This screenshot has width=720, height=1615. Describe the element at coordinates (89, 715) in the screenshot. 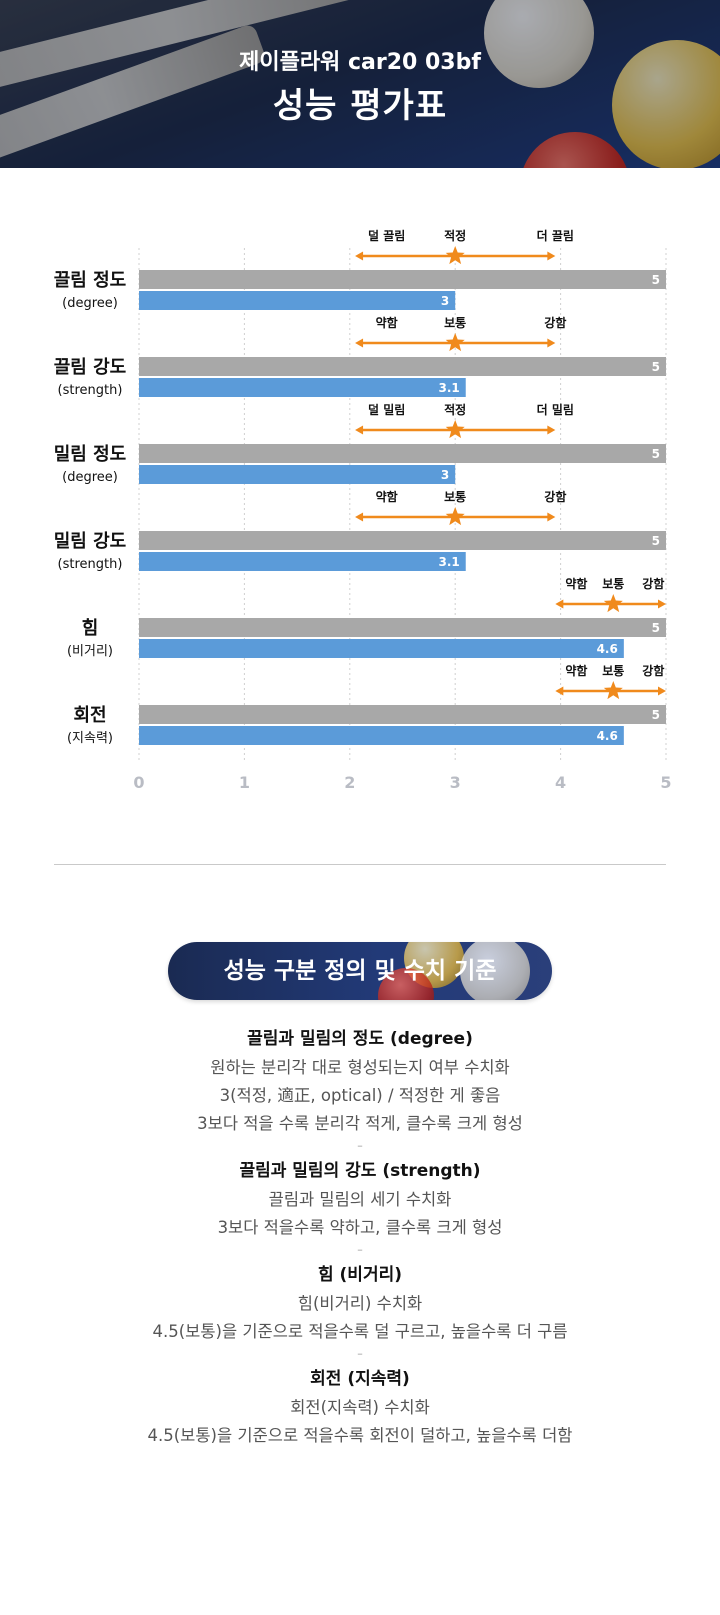

I see `row-label: 회전` at that location.